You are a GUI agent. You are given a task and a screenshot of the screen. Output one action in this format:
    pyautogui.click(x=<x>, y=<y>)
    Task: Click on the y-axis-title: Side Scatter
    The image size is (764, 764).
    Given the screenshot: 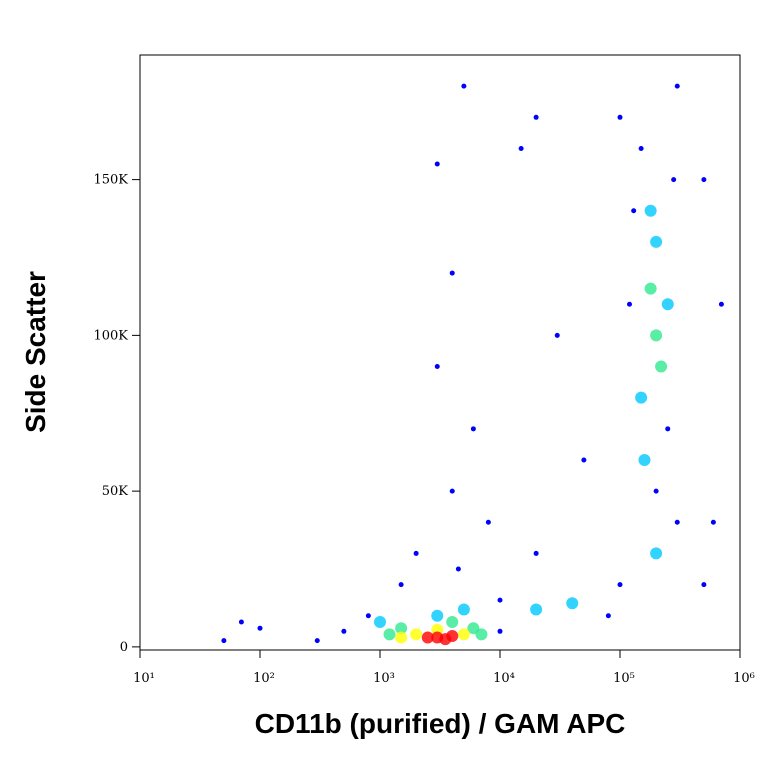 What is the action you would take?
    pyautogui.click(x=35, y=352)
    